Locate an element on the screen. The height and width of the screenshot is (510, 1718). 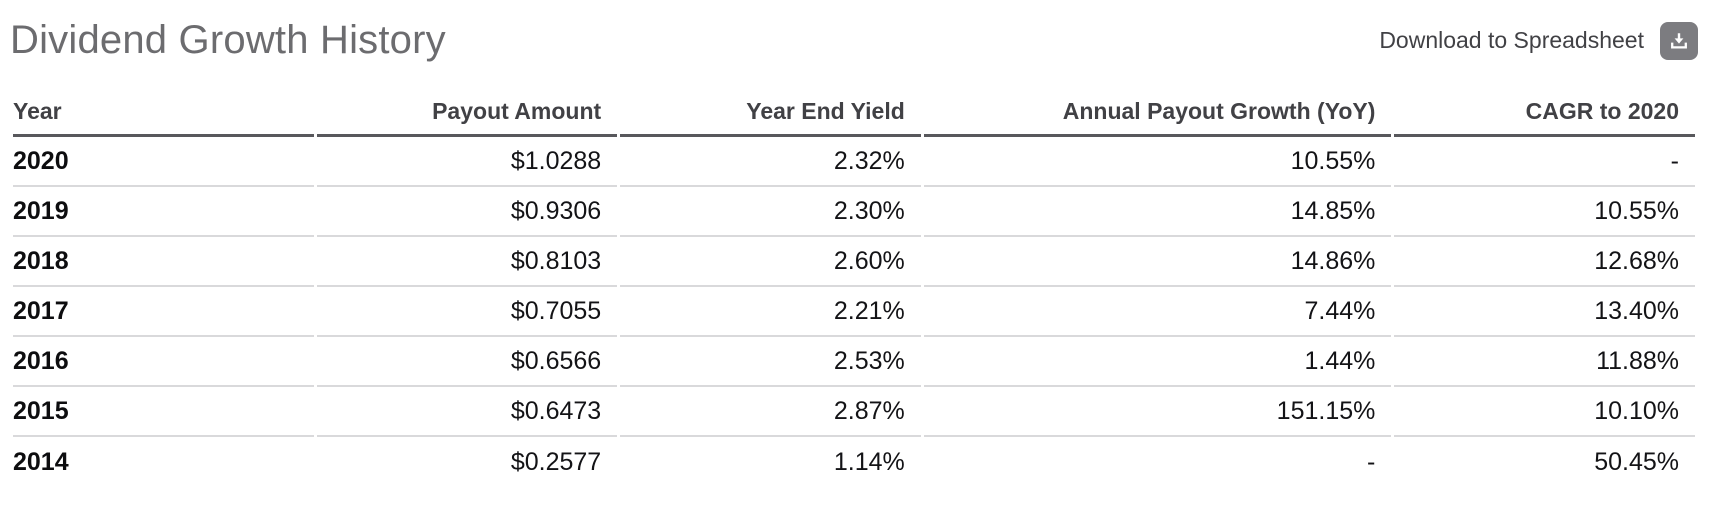
column-header-annual-payout-growth: Annual Payout Growth (YoY) is located at coordinates (1157, 113).